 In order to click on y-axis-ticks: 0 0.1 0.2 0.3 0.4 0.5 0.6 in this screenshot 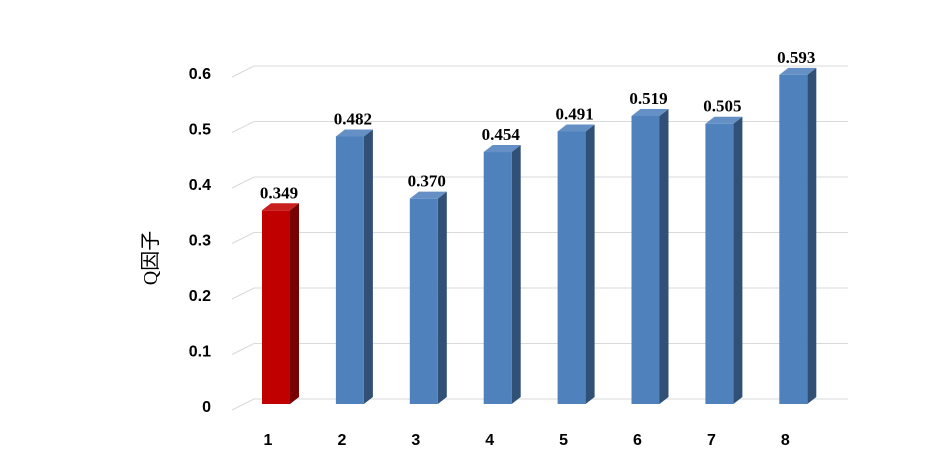, I will do `click(200, 241)`.